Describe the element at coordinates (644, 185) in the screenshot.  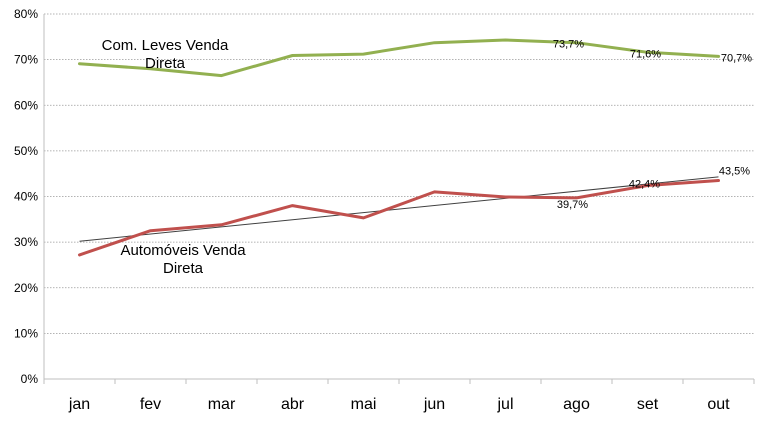
I see `data-label: 42,4%` at that location.